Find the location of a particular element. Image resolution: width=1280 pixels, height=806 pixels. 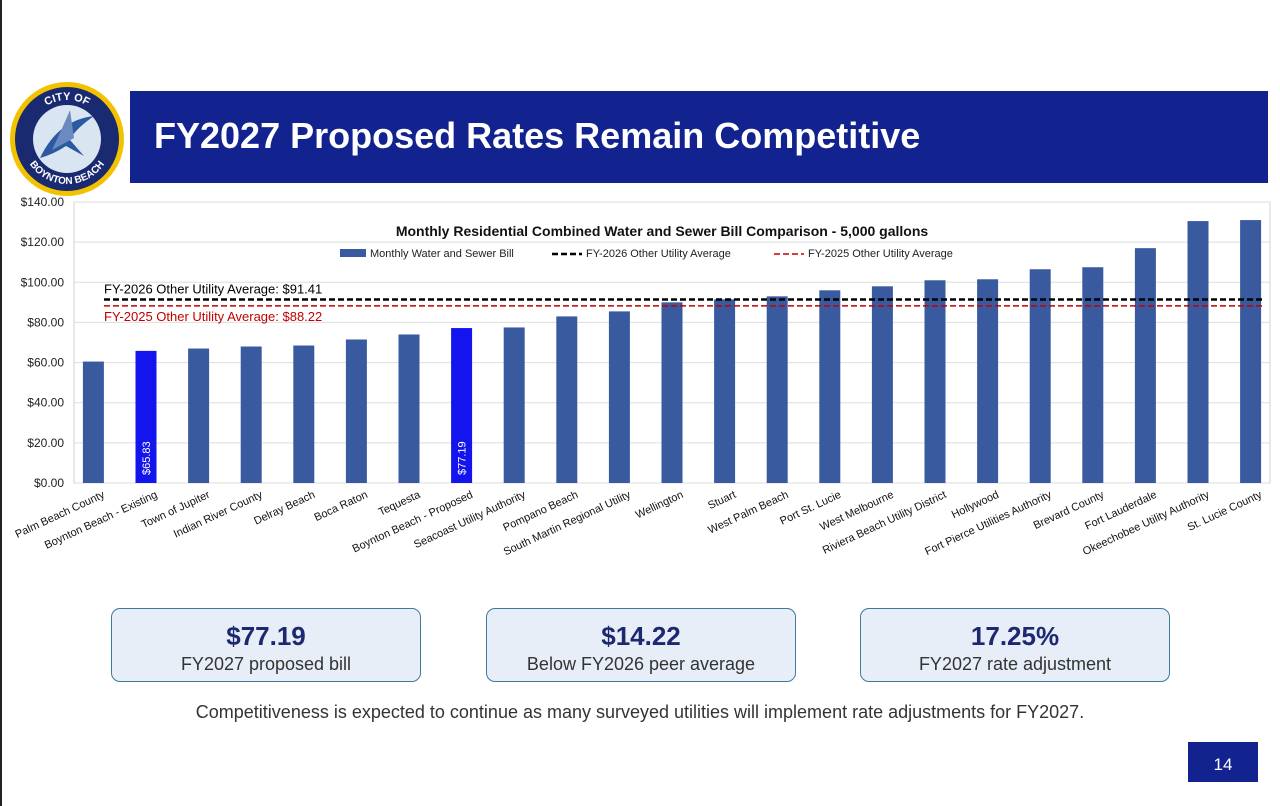

legend-label-fy2025: FY-2025 Other Utility Average is located at coordinates (880, 254).